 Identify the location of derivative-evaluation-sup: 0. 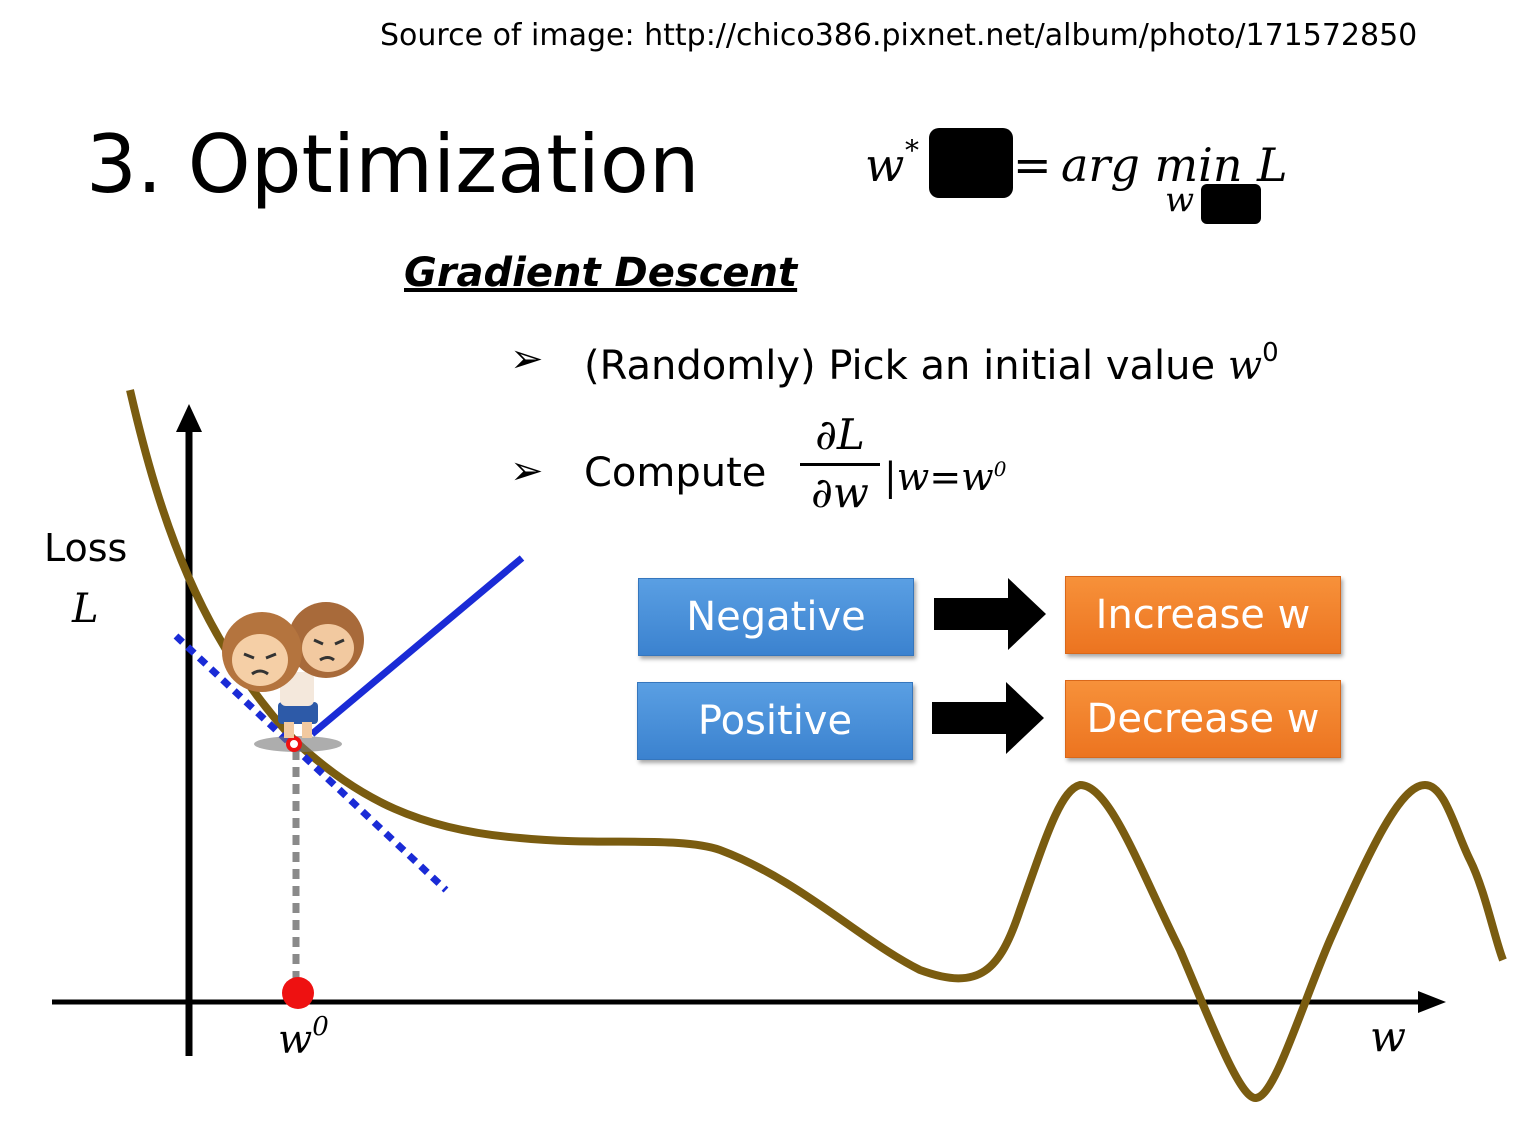
(1000, 469).